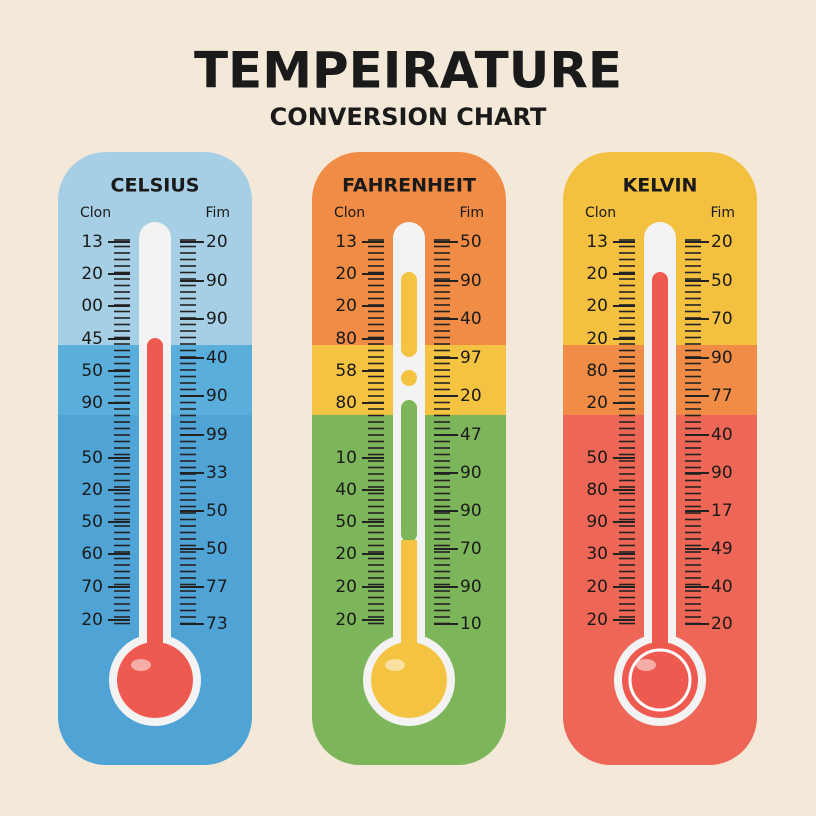  What do you see at coordinates (217, 473) in the screenshot?
I see `right-label: 33` at bounding box center [217, 473].